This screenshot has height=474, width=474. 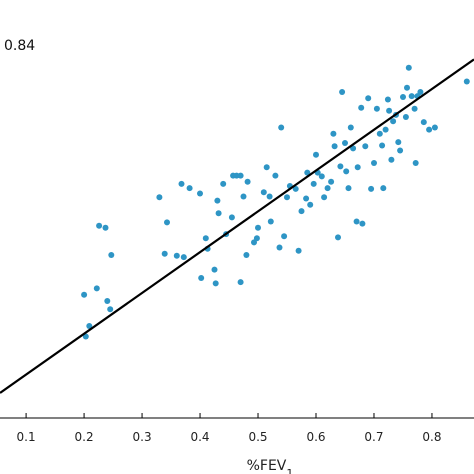 I want to click on x-tick-label-2: 0.3, so click(x=142, y=437).